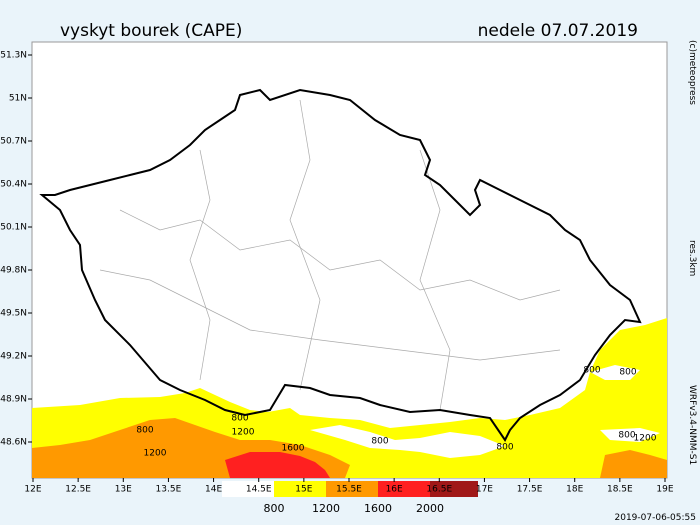 Image resolution: width=700 pixels, height=525 pixels. I want to click on lat-tick-label: 51N, so click(18, 99).